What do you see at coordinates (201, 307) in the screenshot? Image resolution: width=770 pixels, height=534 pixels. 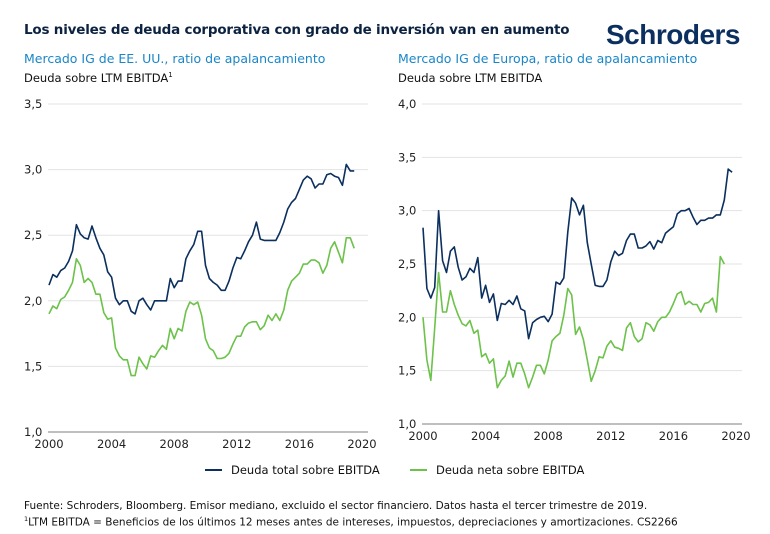 I see `us-net-debt-line` at bounding box center [201, 307].